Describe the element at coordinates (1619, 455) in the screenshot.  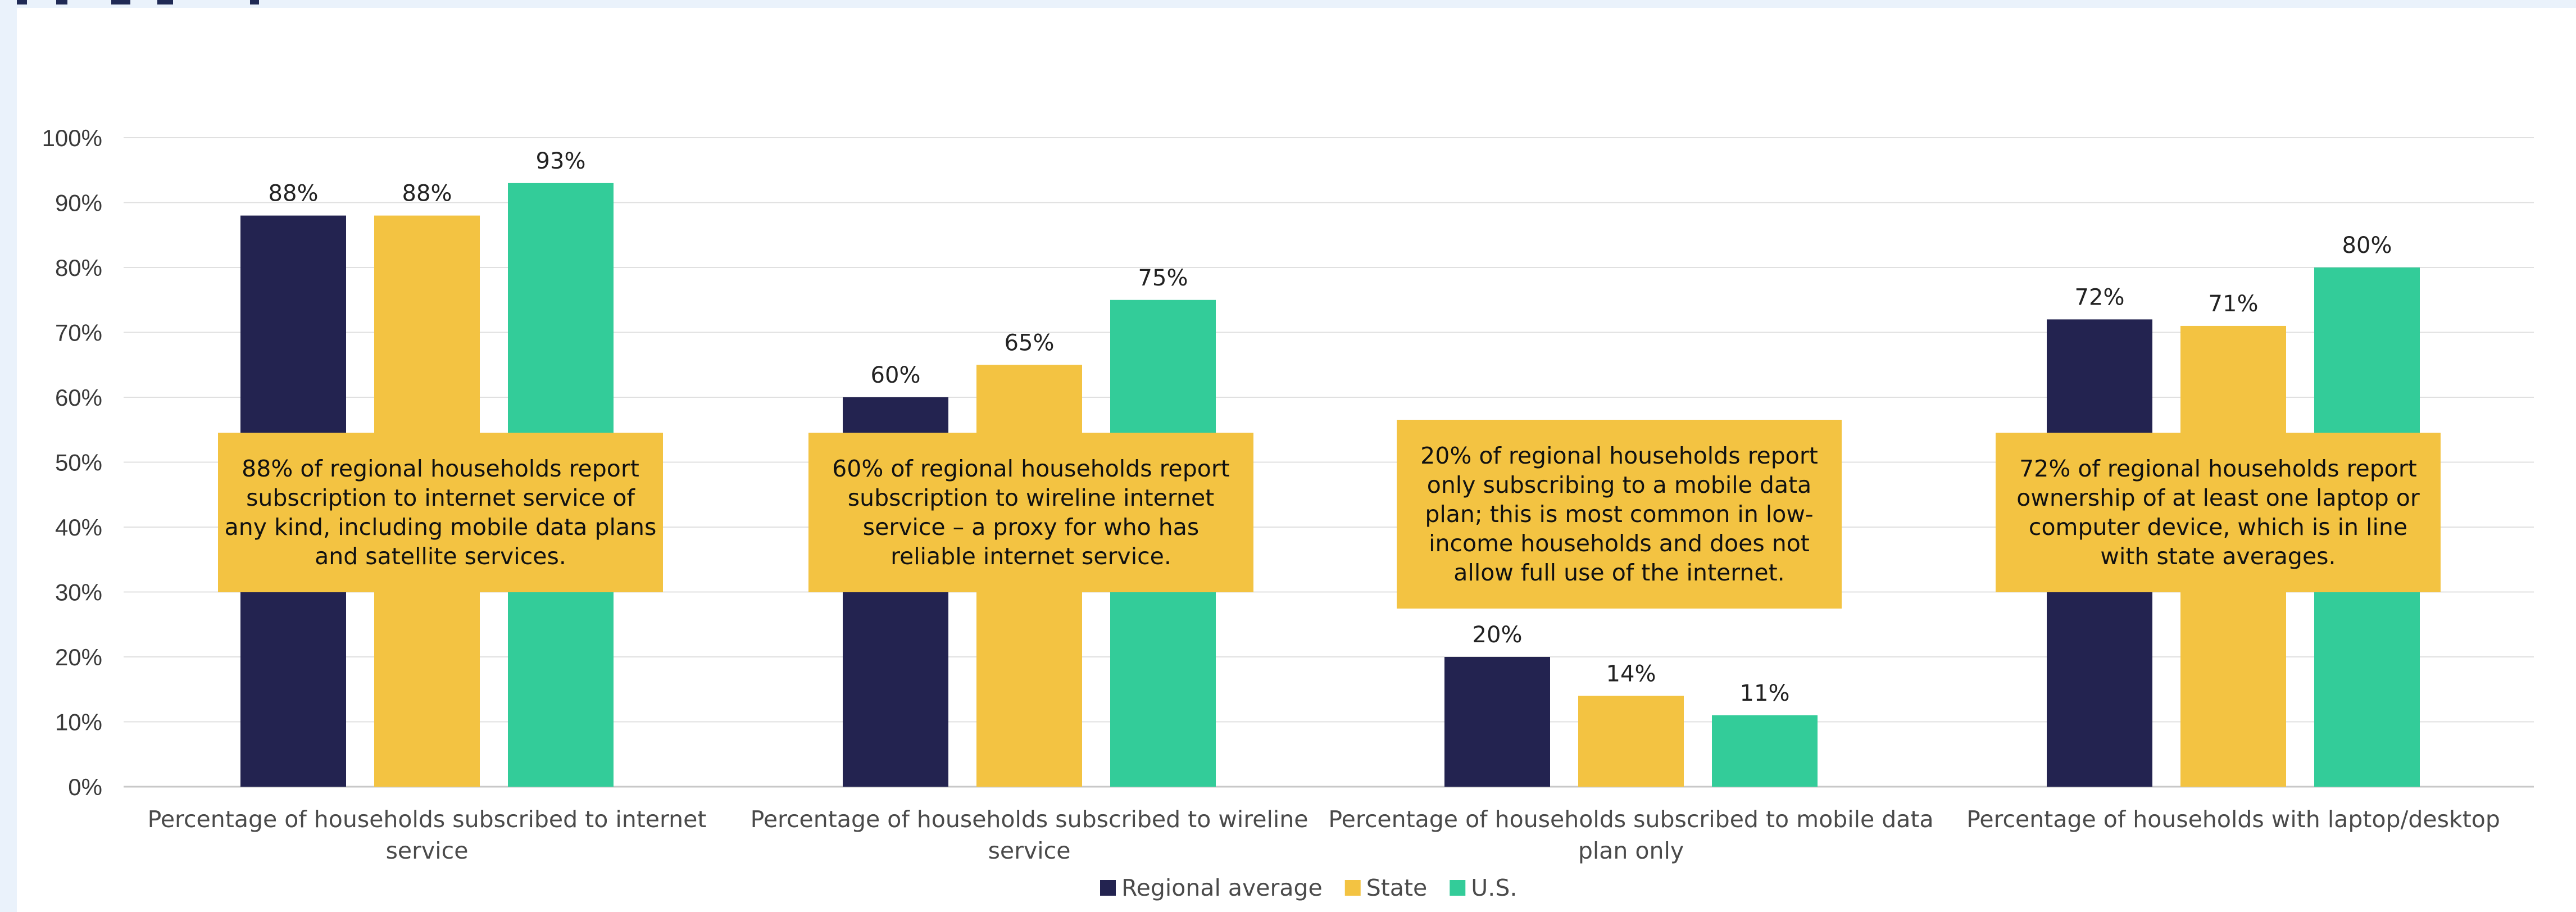
I see `annotation-text: 20% of regional households report` at that location.